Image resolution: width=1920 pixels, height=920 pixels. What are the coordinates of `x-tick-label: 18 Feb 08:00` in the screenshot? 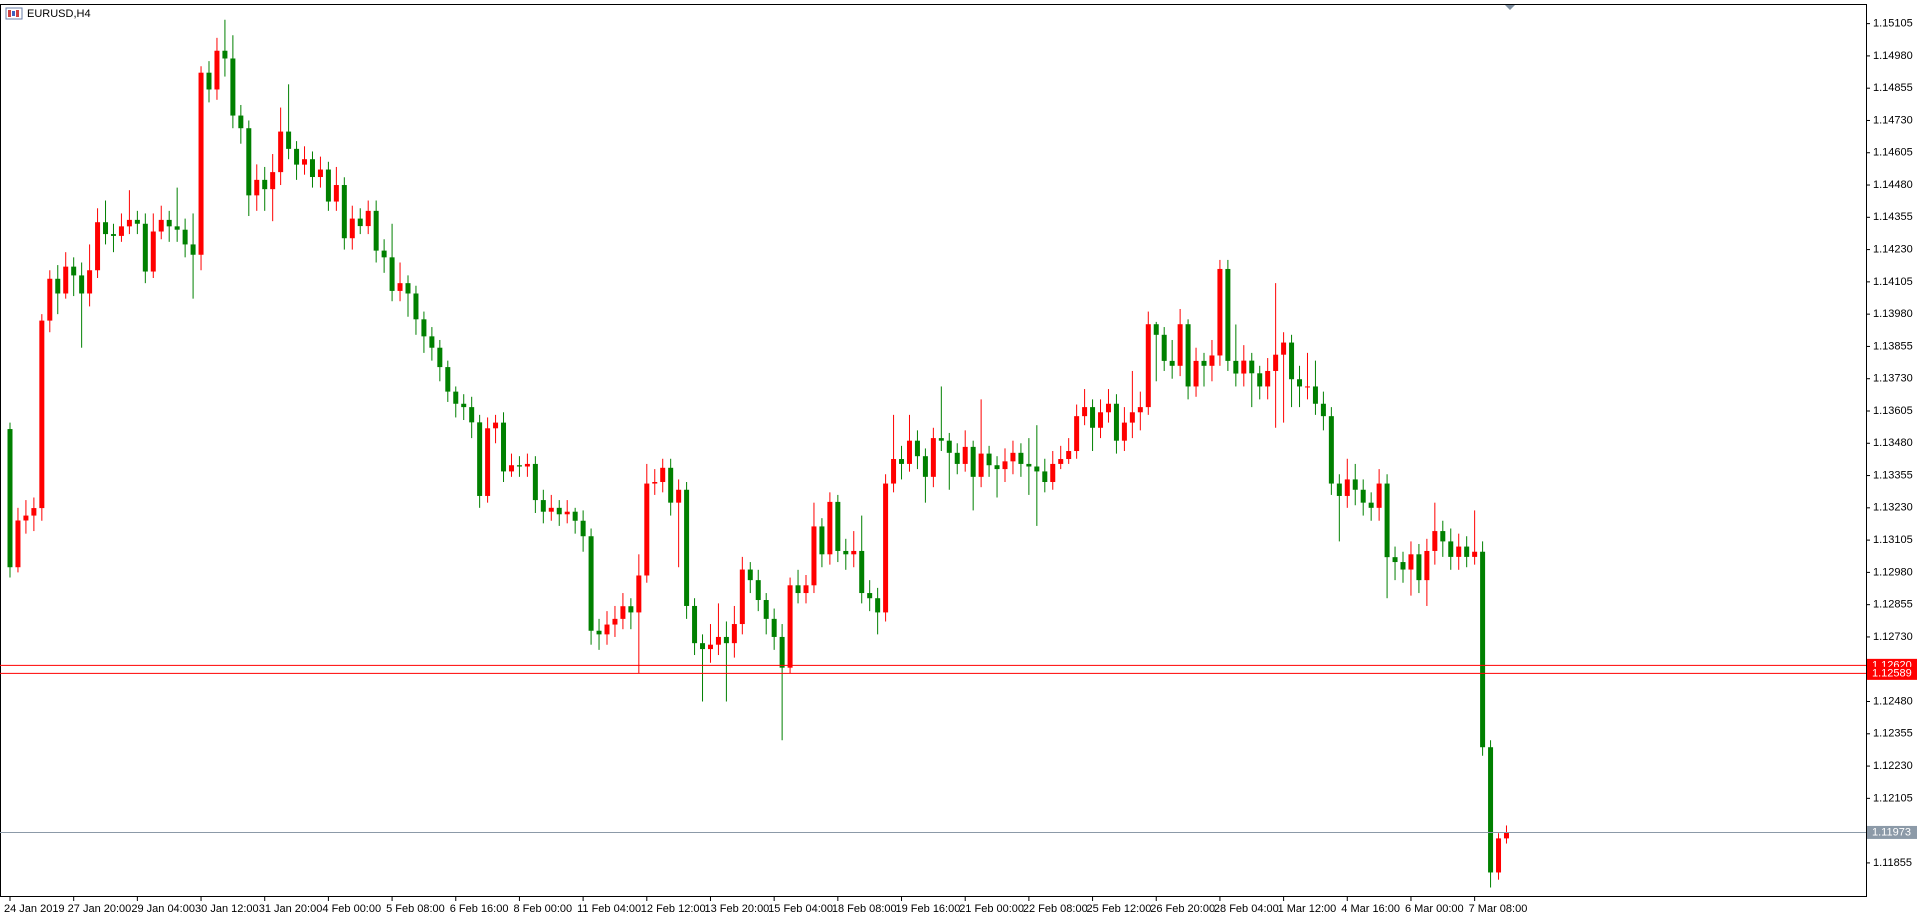 It's located at (864, 909).